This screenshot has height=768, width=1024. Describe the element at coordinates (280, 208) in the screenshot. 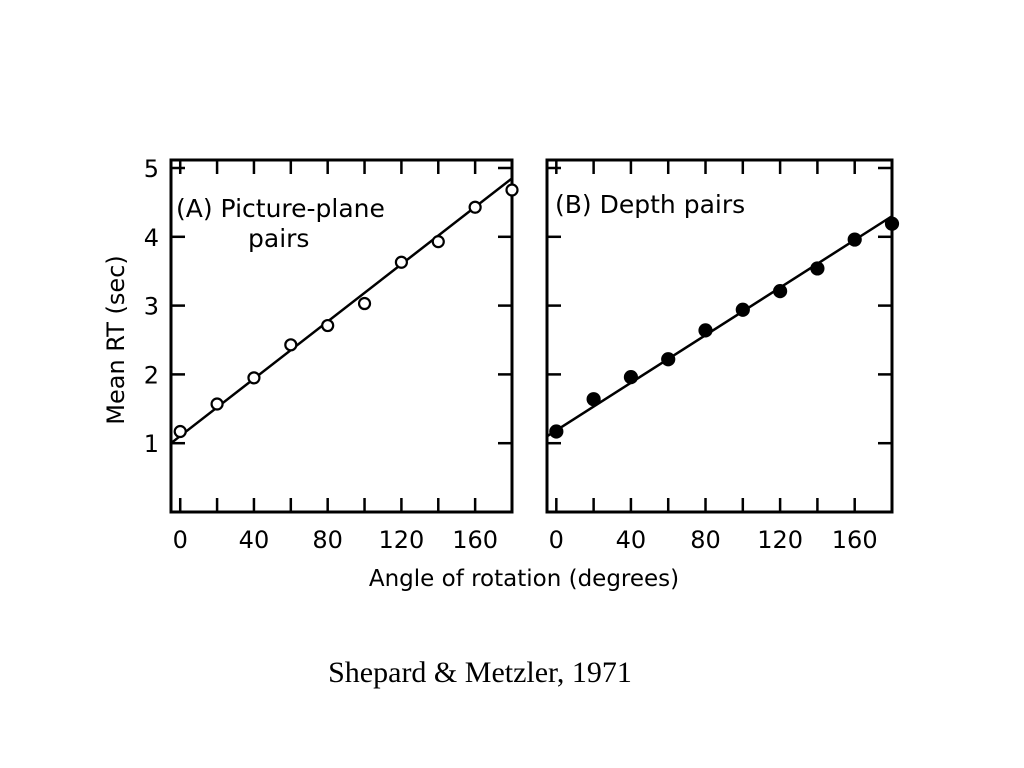

I see `panel-label: (A) Picture-plane` at that location.